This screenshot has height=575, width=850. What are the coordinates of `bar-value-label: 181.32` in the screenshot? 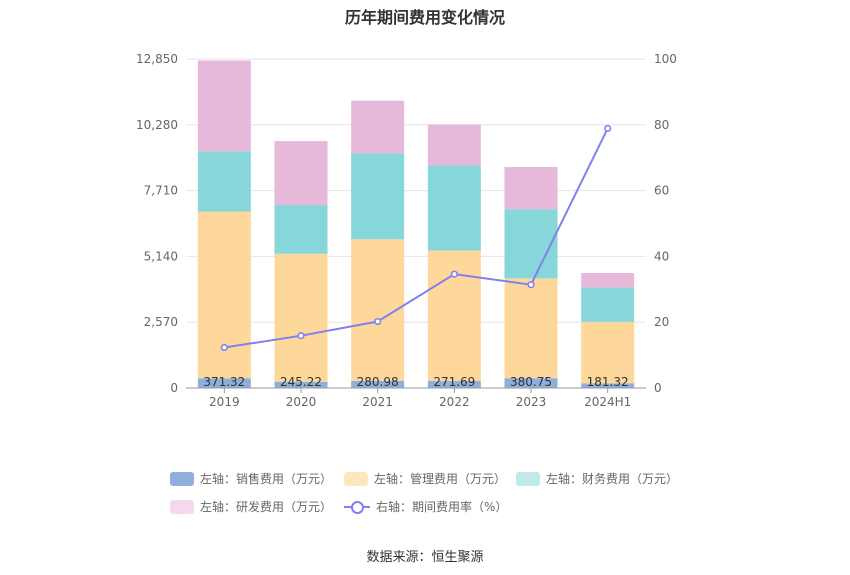 It's located at (608, 382).